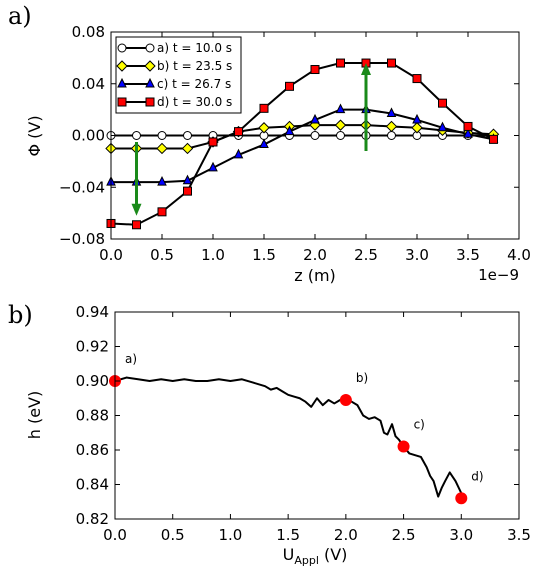  I want to click on legend-label: d) t = 30.0 s, so click(194, 102).